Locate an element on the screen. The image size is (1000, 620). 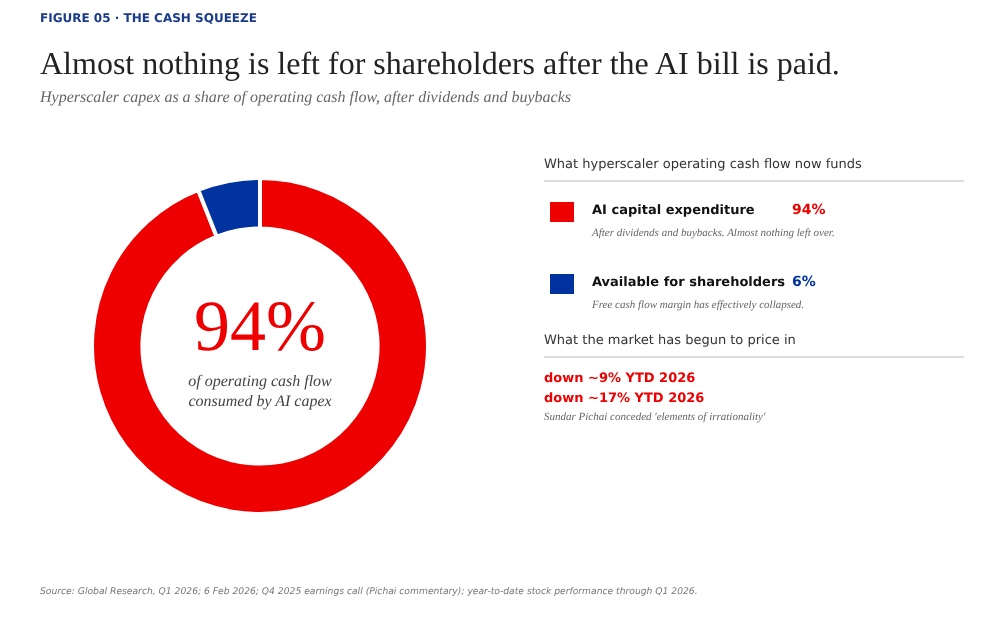
chart-subtitle: Hyperscaler capex as a share of operating cash flow, after dividends and buybacks is located at coordinates (306, 97).